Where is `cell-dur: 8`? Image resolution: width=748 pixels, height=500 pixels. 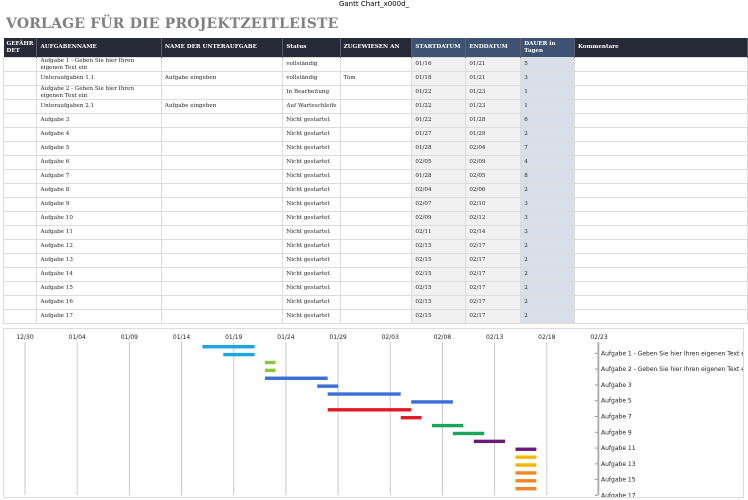
cell-dur: 8 is located at coordinates (548, 176).